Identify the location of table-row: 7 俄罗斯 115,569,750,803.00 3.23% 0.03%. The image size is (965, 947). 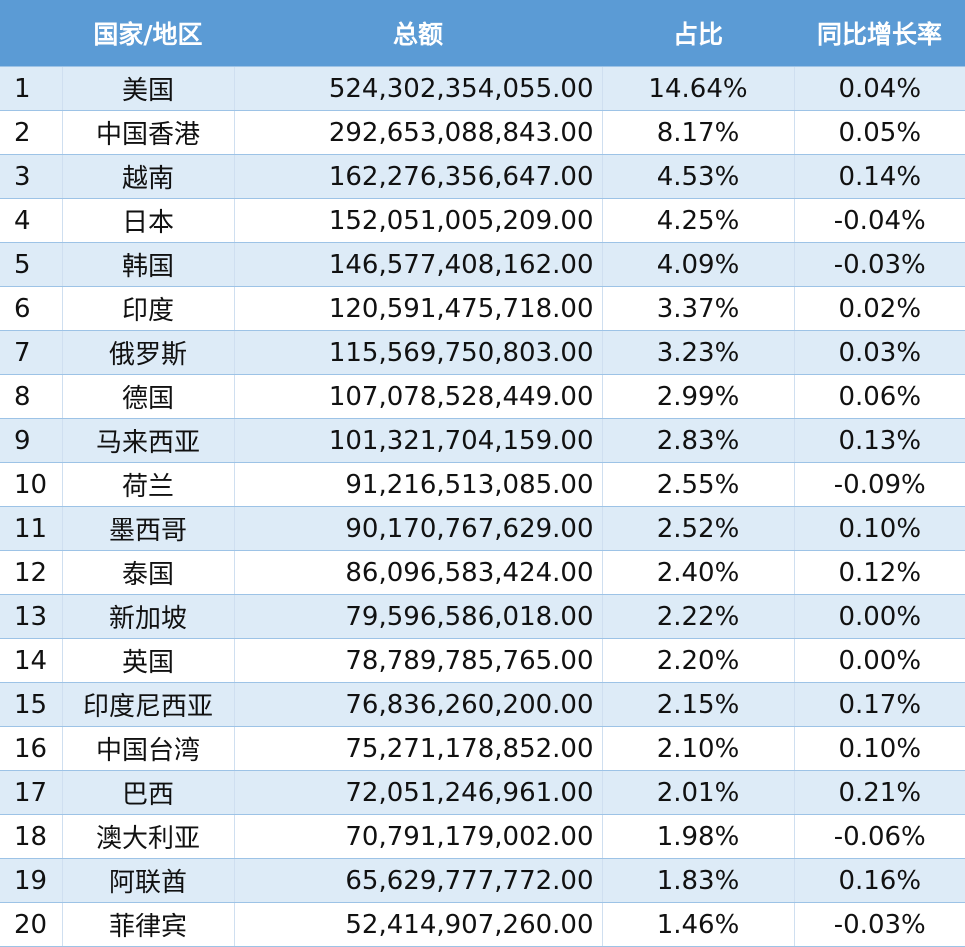
(482, 352).